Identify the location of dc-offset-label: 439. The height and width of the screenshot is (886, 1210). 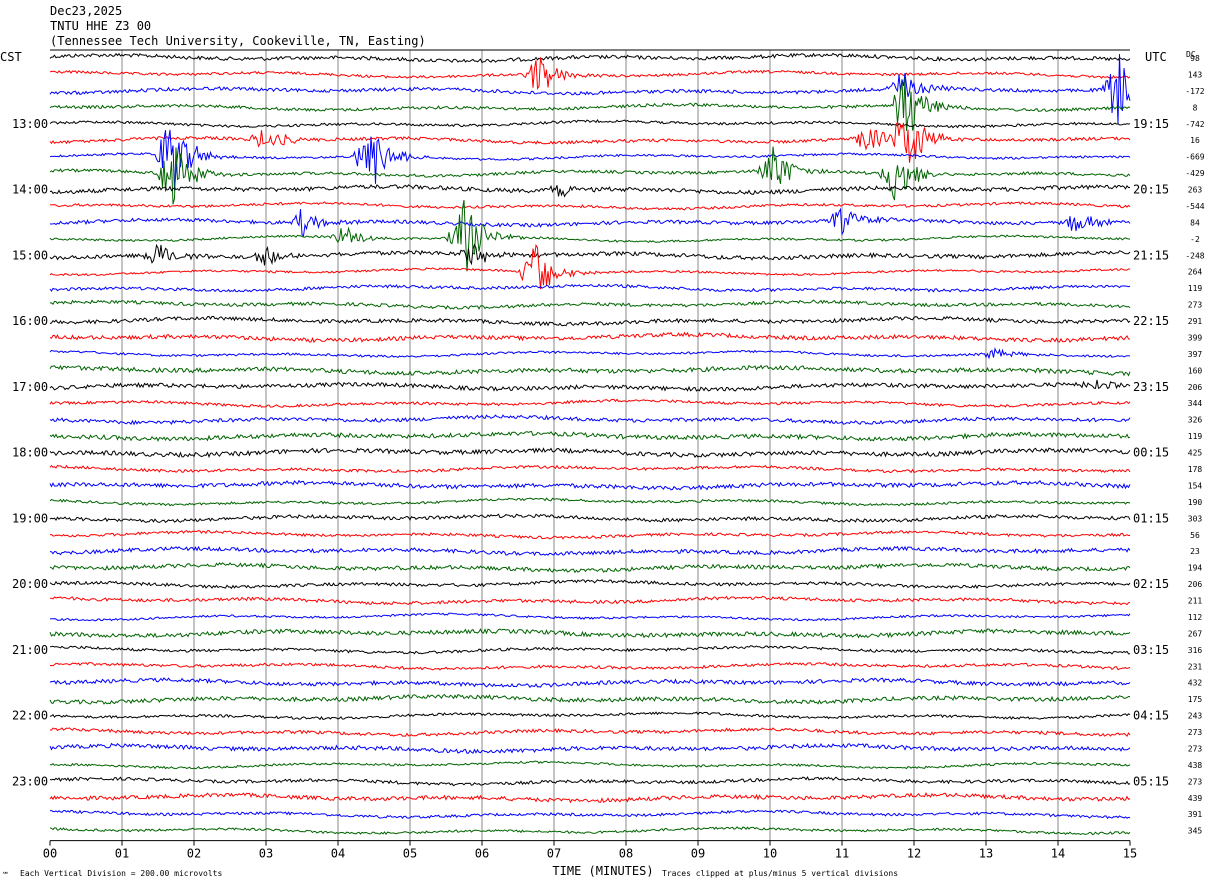
(1195, 798).